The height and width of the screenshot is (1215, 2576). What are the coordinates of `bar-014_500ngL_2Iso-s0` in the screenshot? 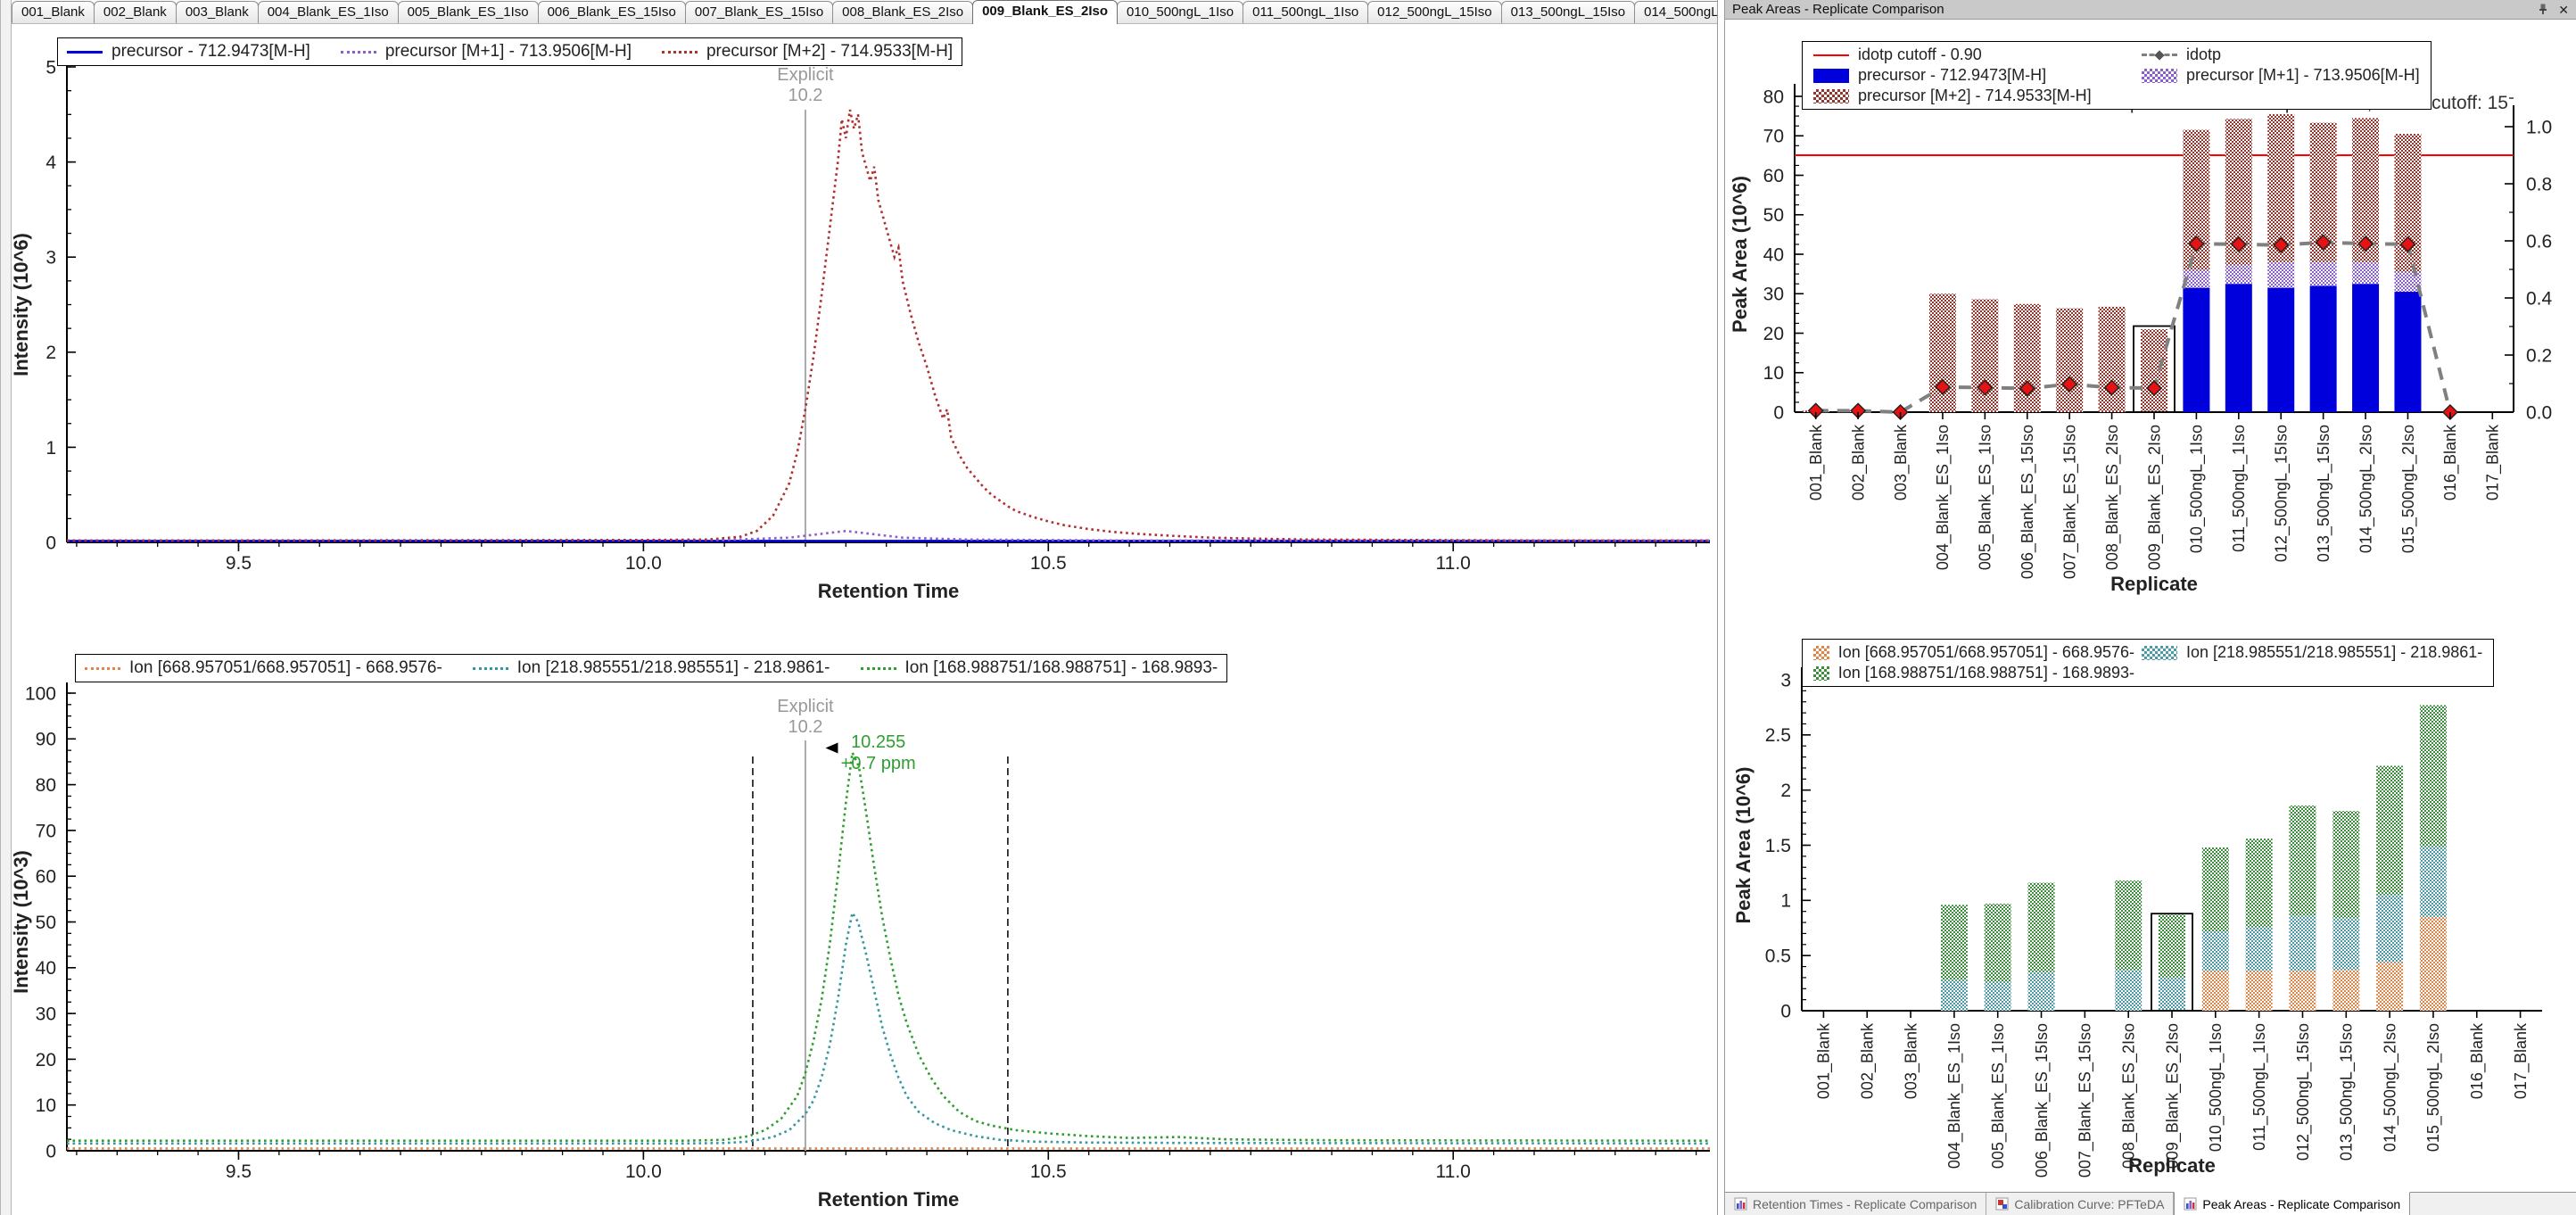 It's located at (2390, 986).